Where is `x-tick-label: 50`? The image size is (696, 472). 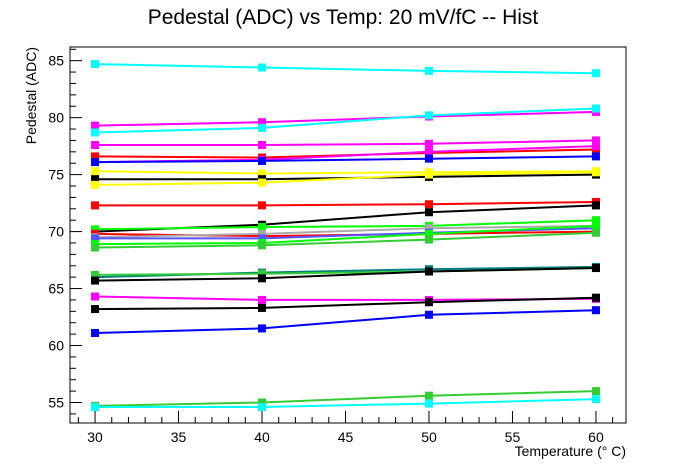 x-tick-label: 50 is located at coordinates (429, 437).